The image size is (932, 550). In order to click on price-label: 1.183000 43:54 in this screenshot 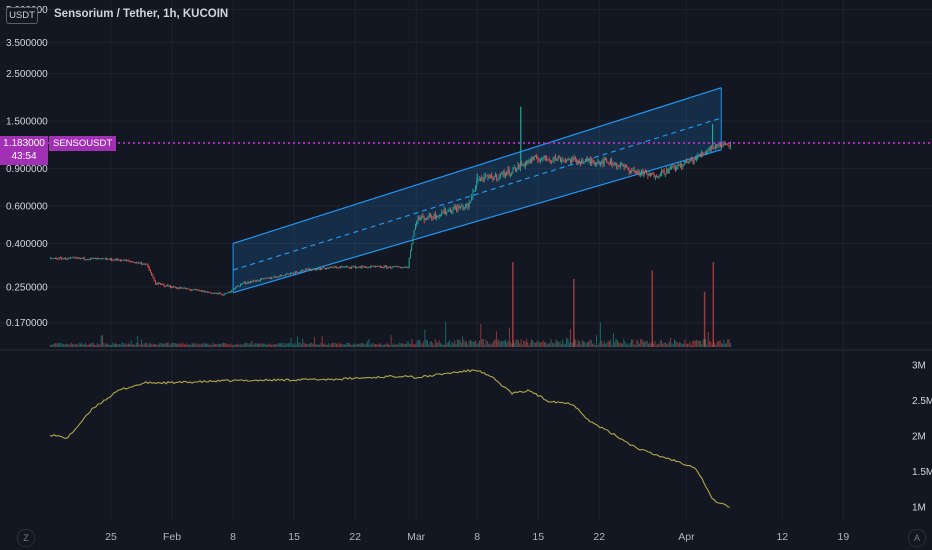, I will do `click(24, 150)`.